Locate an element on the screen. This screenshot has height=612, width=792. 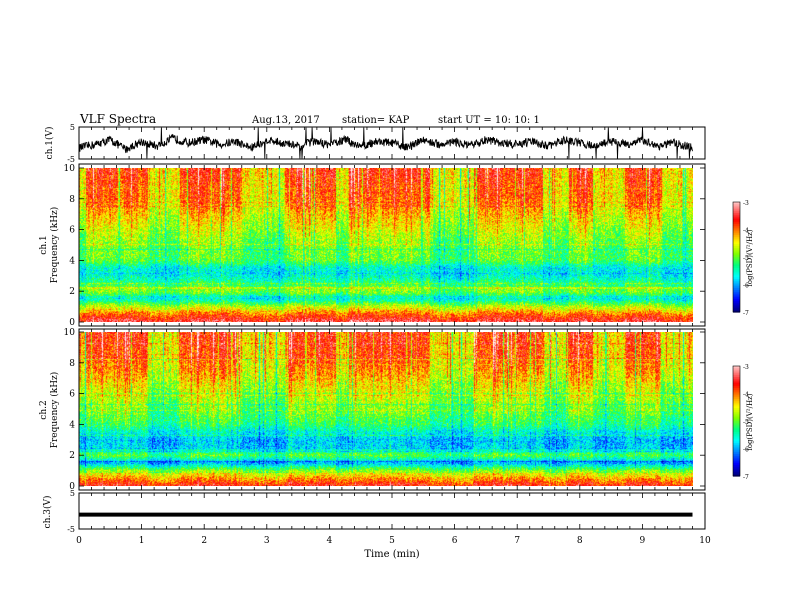
ch2-spectrogram-ylabel-channel: ch.2 is located at coordinates (44, 409).